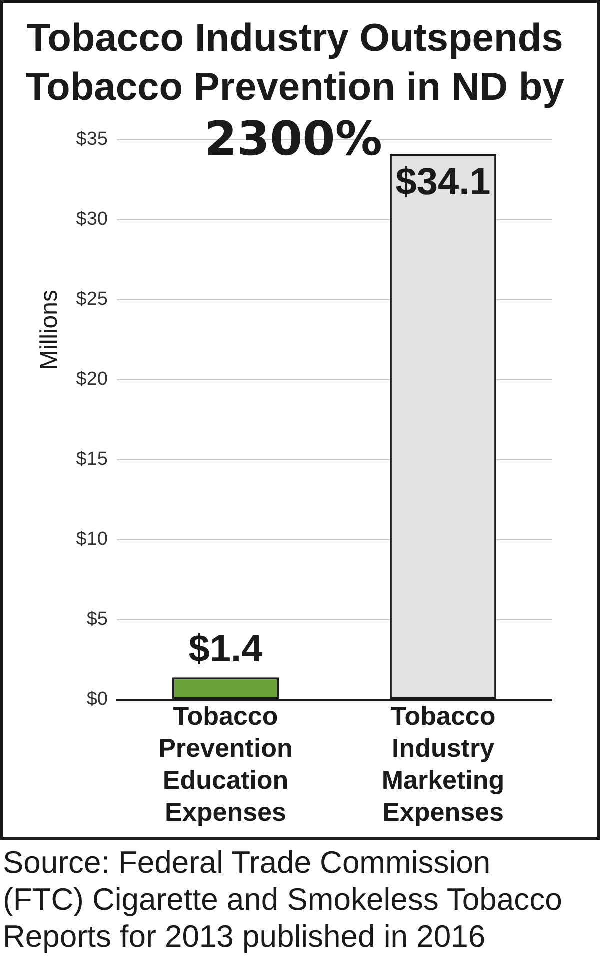 This screenshot has width=600, height=959. I want to click on y-tick-label: $35, so click(92, 139).